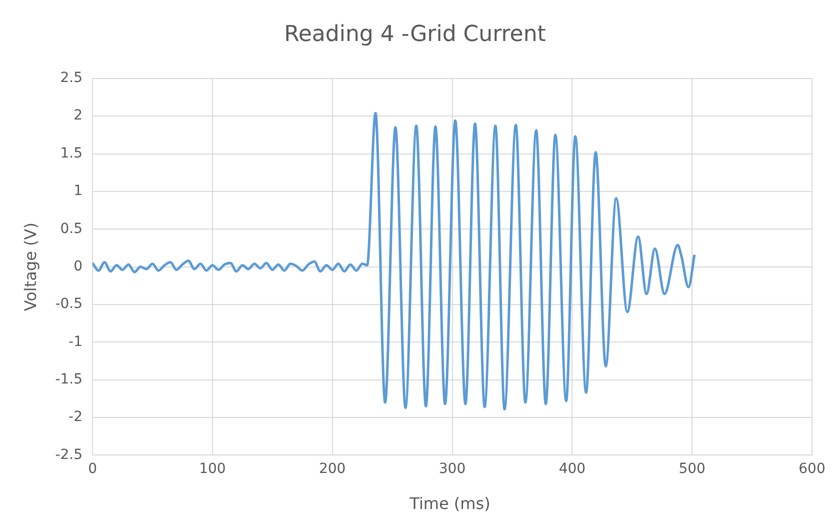  I want to click on x-tick-label: 400, so click(572, 469).